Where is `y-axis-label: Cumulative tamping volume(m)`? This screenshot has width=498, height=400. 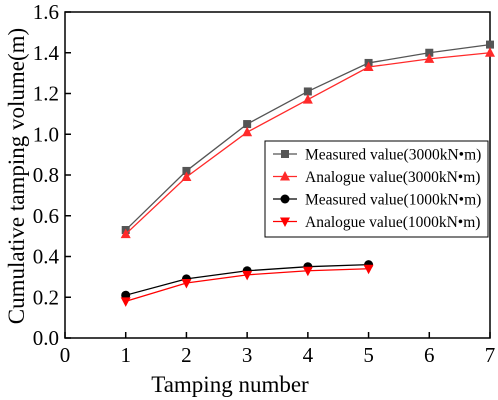
y-axis-label: Cumulative tamping volume(m) is located at coordinates (16, 176).